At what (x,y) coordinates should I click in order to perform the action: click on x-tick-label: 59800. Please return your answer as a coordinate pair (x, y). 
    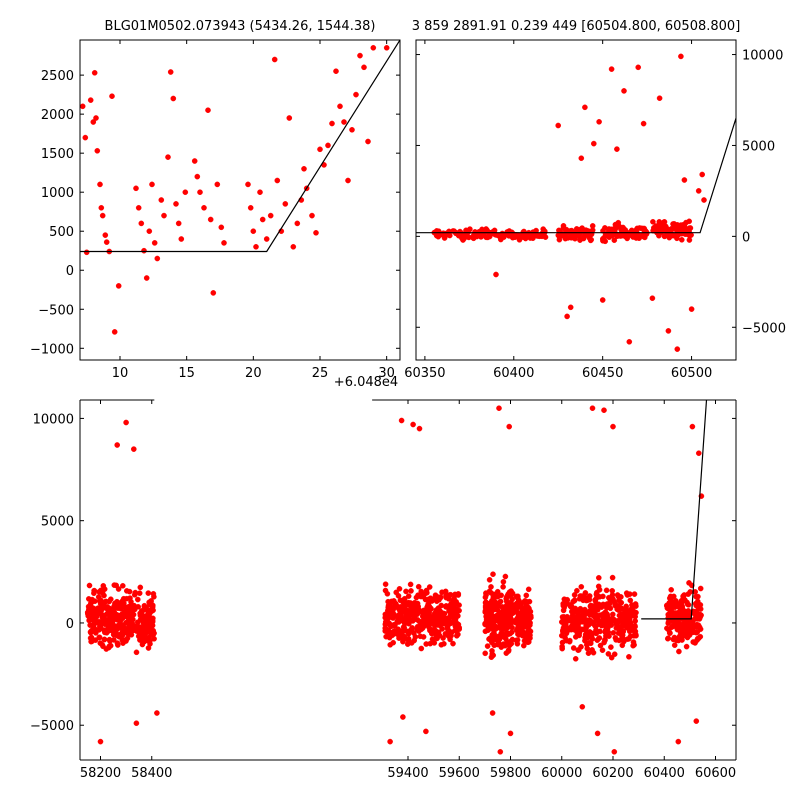
    Looking at the image, I should click on (510, 773).